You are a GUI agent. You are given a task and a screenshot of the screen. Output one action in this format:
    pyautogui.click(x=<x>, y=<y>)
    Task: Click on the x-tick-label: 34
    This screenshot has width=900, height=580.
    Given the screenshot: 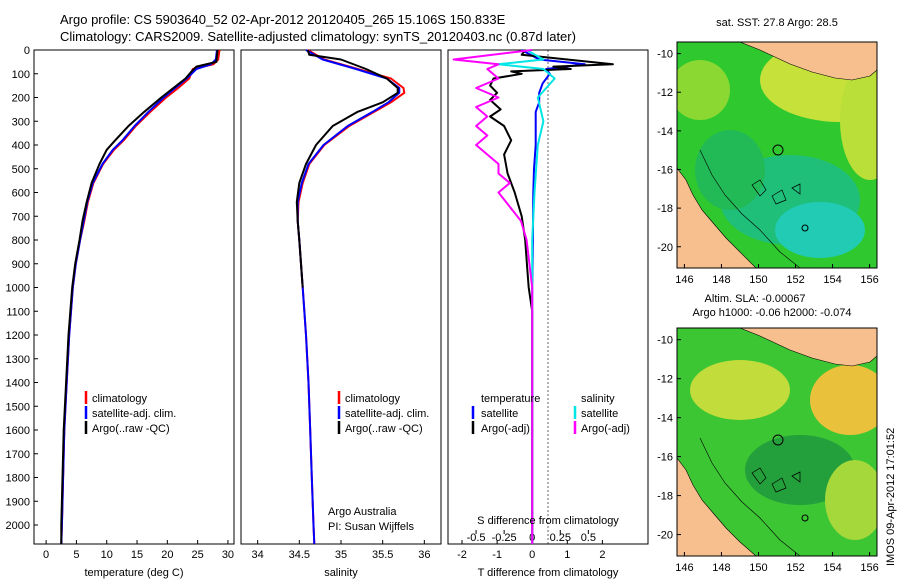 What is the action you would take?
    pyautogui.click(x=258, y=555)
    